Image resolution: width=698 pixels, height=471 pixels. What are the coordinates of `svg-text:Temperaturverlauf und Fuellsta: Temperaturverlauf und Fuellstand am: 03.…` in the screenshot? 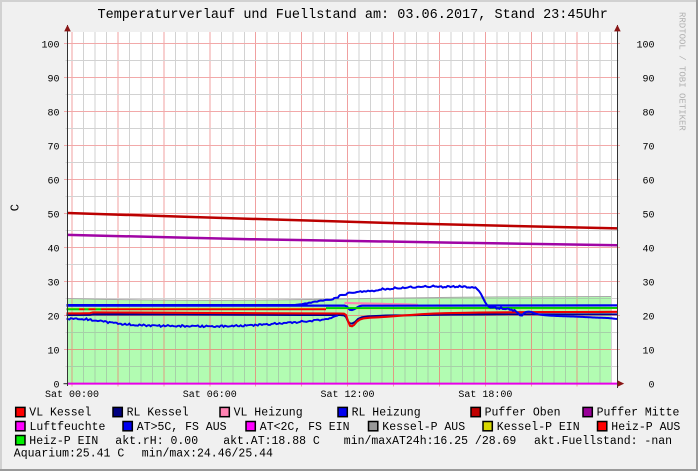 It's located at (353, 15).